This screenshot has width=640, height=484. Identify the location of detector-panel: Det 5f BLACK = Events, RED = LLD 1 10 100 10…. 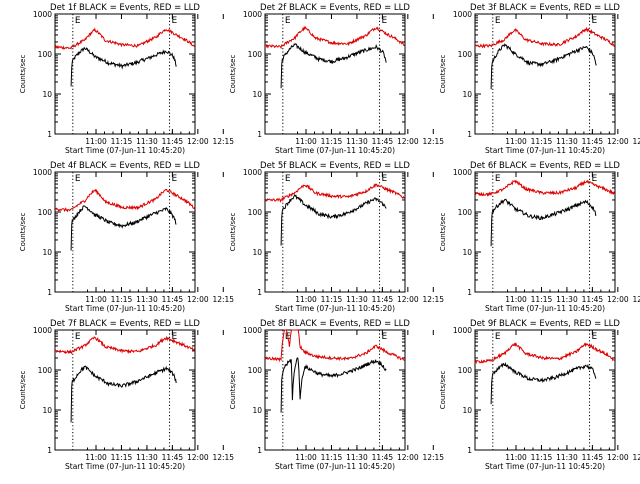
(336, 237).